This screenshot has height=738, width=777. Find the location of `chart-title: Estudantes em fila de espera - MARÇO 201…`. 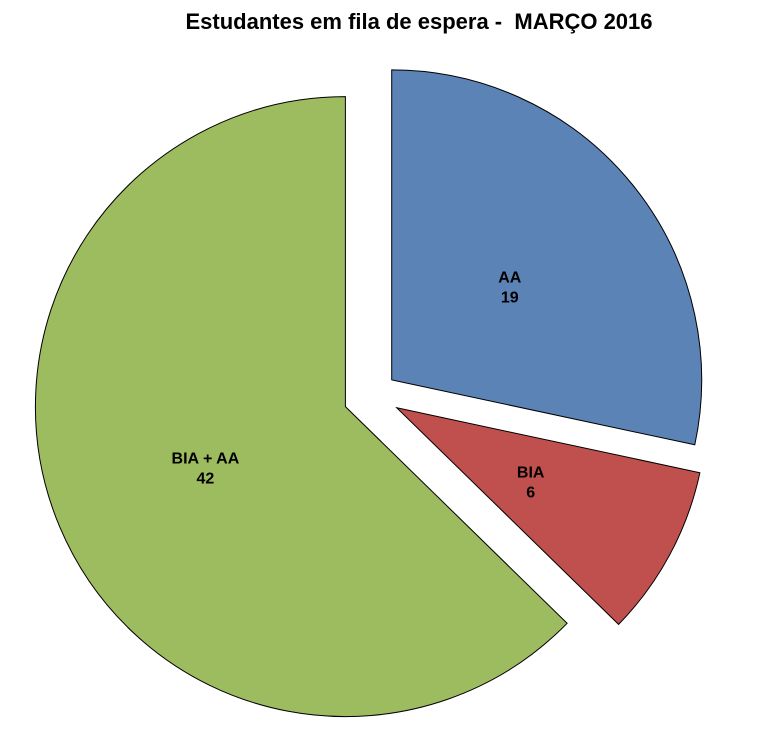

chart-title: Estudantes em fila de espera - MARÇO 201… is located at coordinates (419, 21).